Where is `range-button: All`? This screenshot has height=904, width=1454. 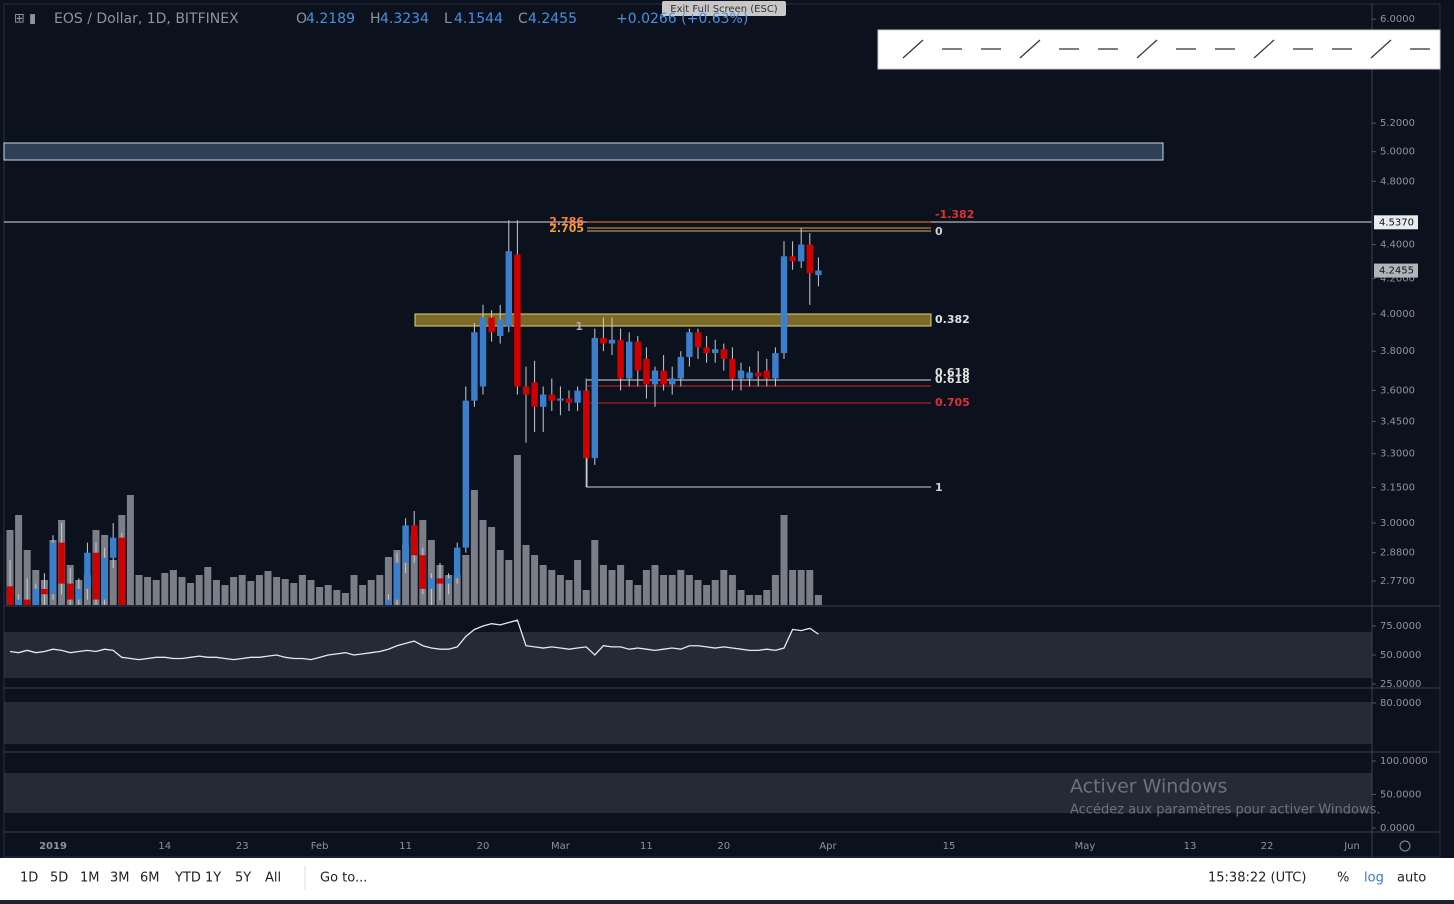 range-button: All is located at coordinates (273, 878).